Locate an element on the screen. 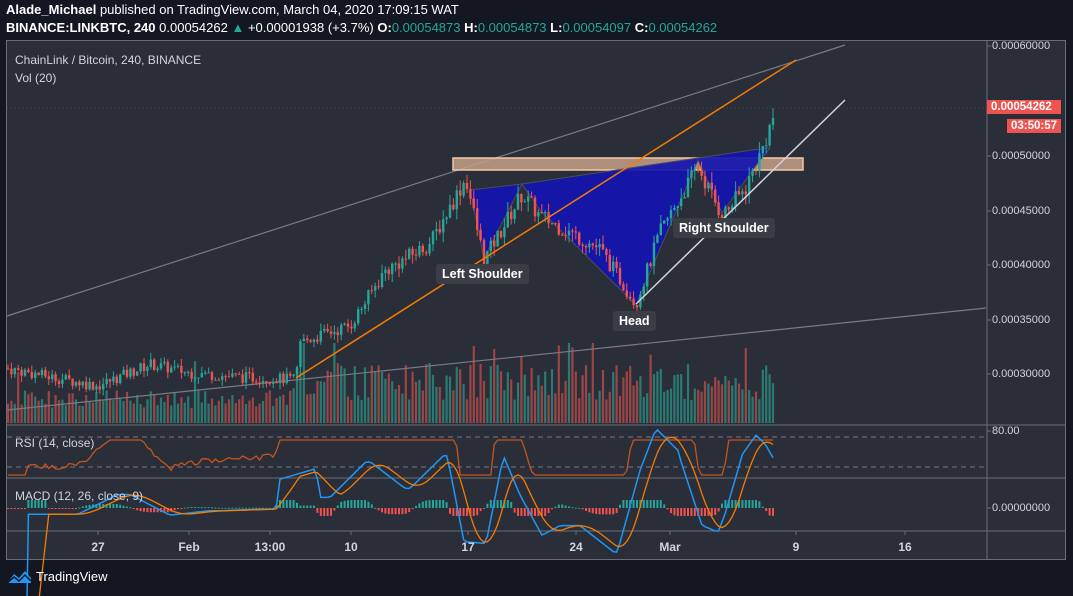  low-value: 0.00054097 is located at coordinates (597, 27).